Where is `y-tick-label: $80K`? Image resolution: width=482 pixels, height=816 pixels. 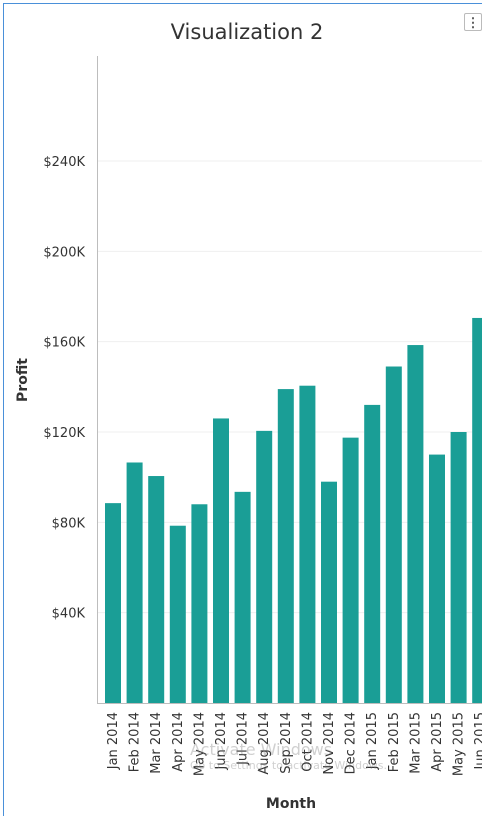
y-tick-label: $80K is located at coordinates (69, 523).